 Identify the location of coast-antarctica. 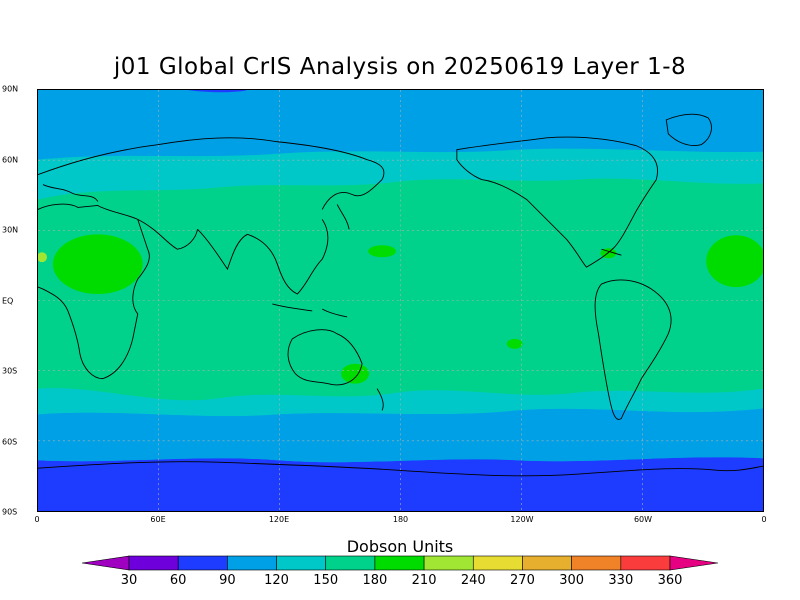
(400, 469).